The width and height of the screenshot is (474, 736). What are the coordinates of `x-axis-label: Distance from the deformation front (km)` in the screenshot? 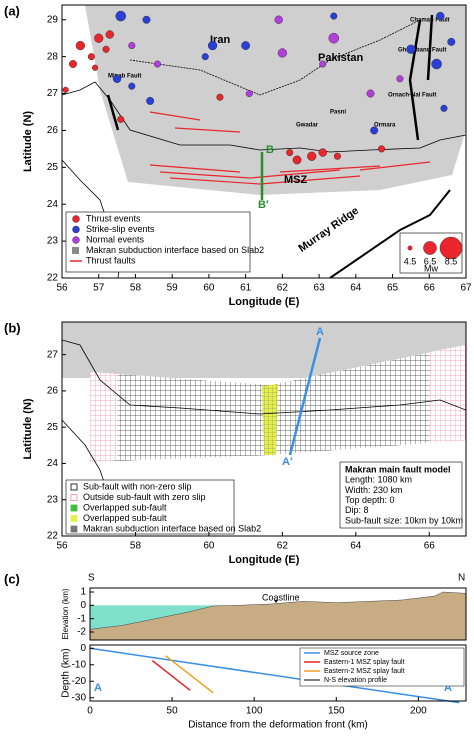 It's located at (278, 725).